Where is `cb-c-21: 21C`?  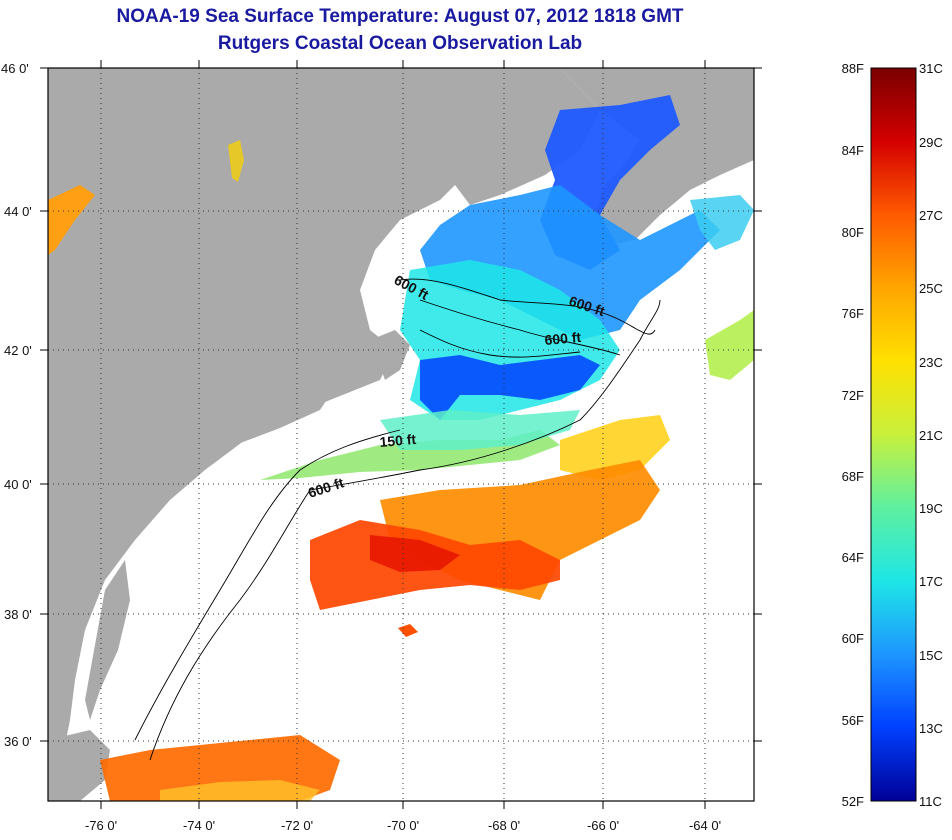
cb-c-21: 21C is located at coordinates (931, 435).